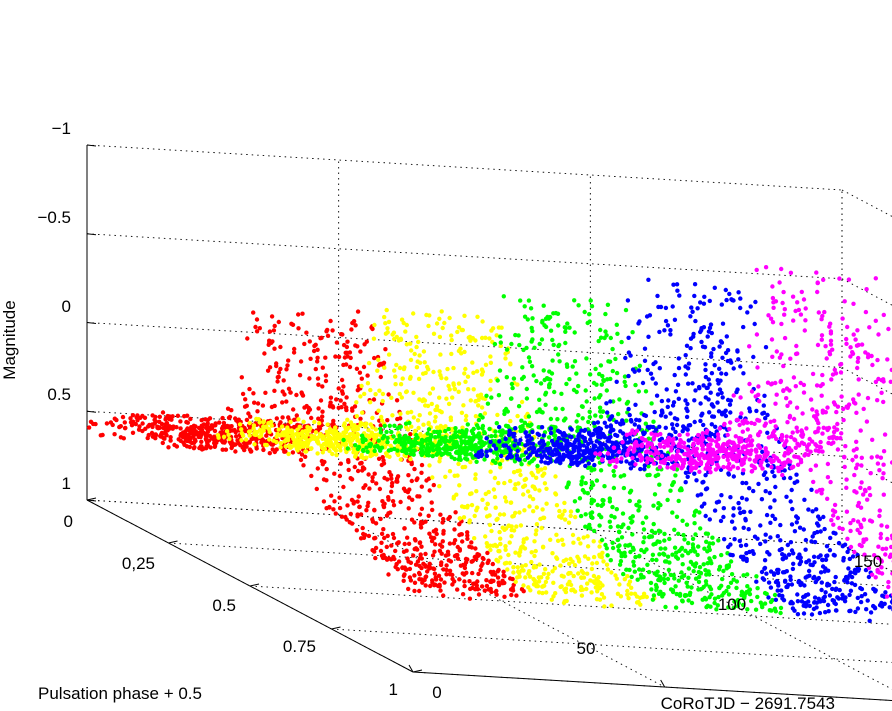 This screenshot has width=892, height=711. I want to click on grid-line, so click(464, 256).